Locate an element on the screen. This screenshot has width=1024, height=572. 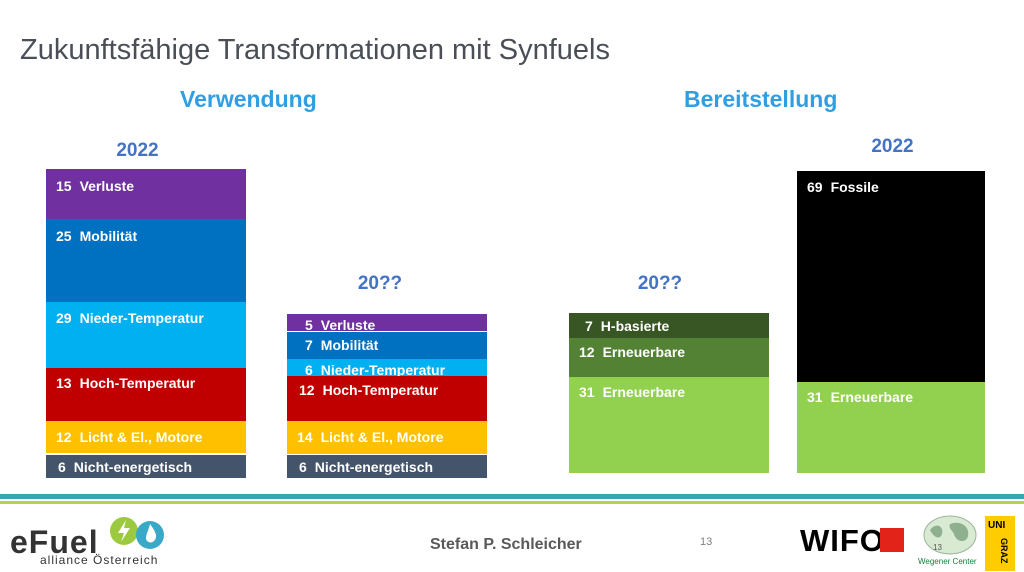
globe-icon is located at coordinates (950, 535).